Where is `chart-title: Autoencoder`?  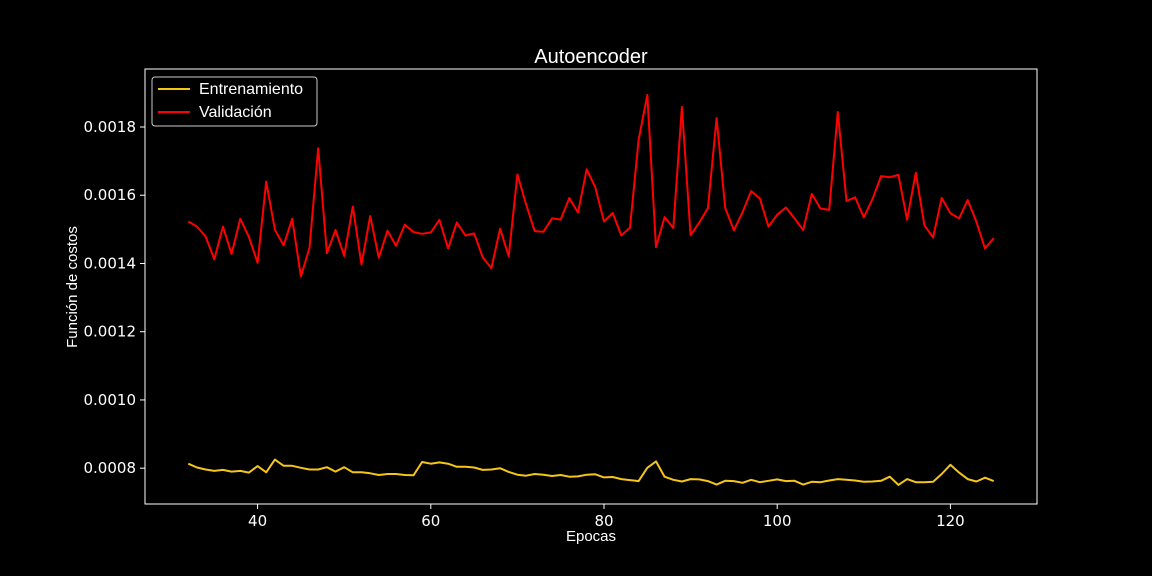 chart-title: Autoencoder is located at coordinates (591, 57).